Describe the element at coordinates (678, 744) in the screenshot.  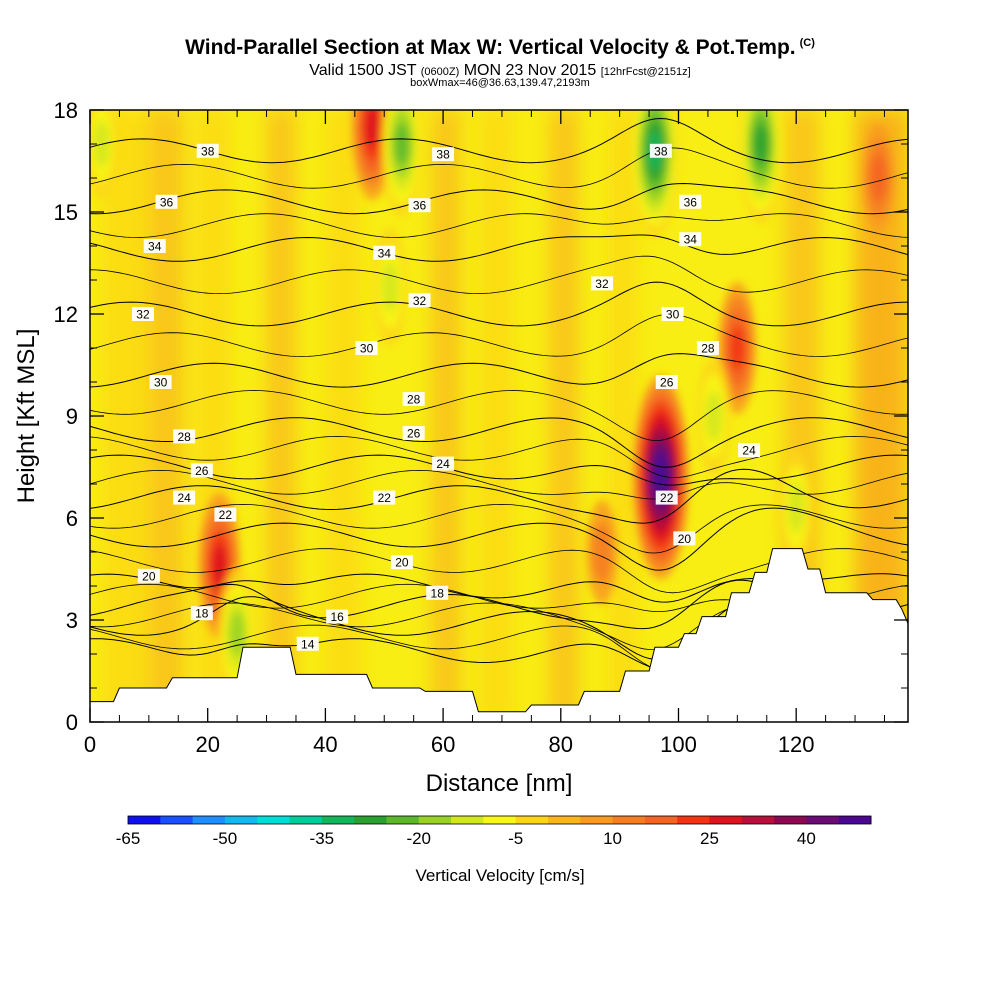
I see `x-tick-label: 100` at that location.